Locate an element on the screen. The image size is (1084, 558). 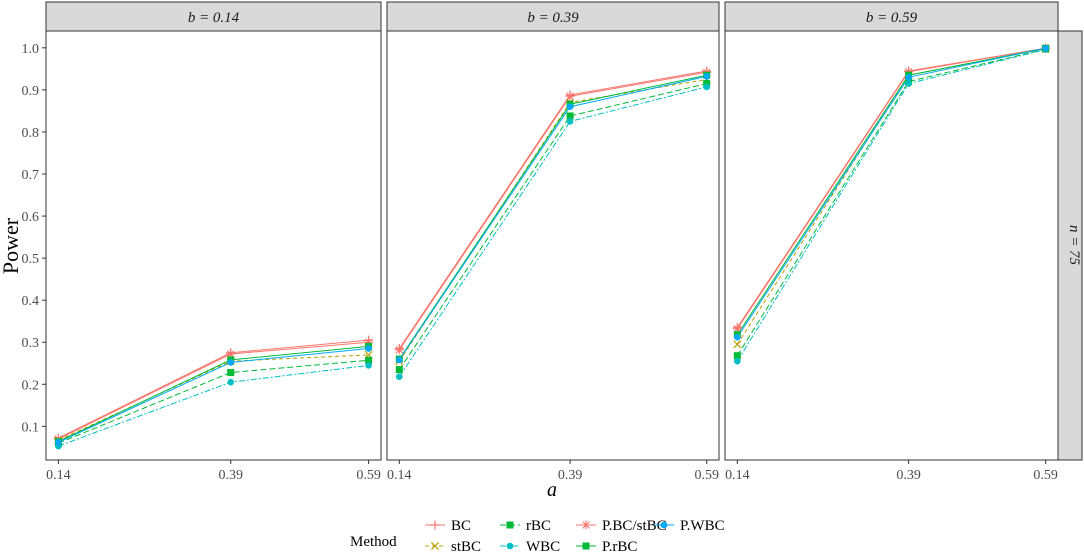
panel-strip-label: b = 0.39 is located at coordinates (553, 18).